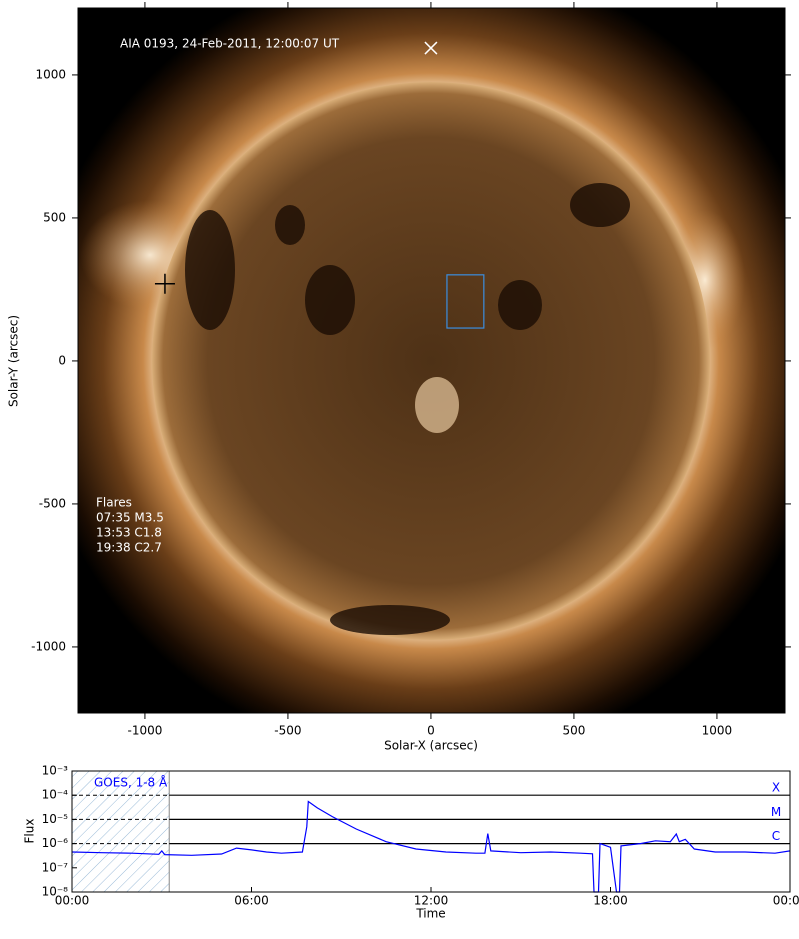  I want to click on y-axis-label: Flux, so click(30, 831).